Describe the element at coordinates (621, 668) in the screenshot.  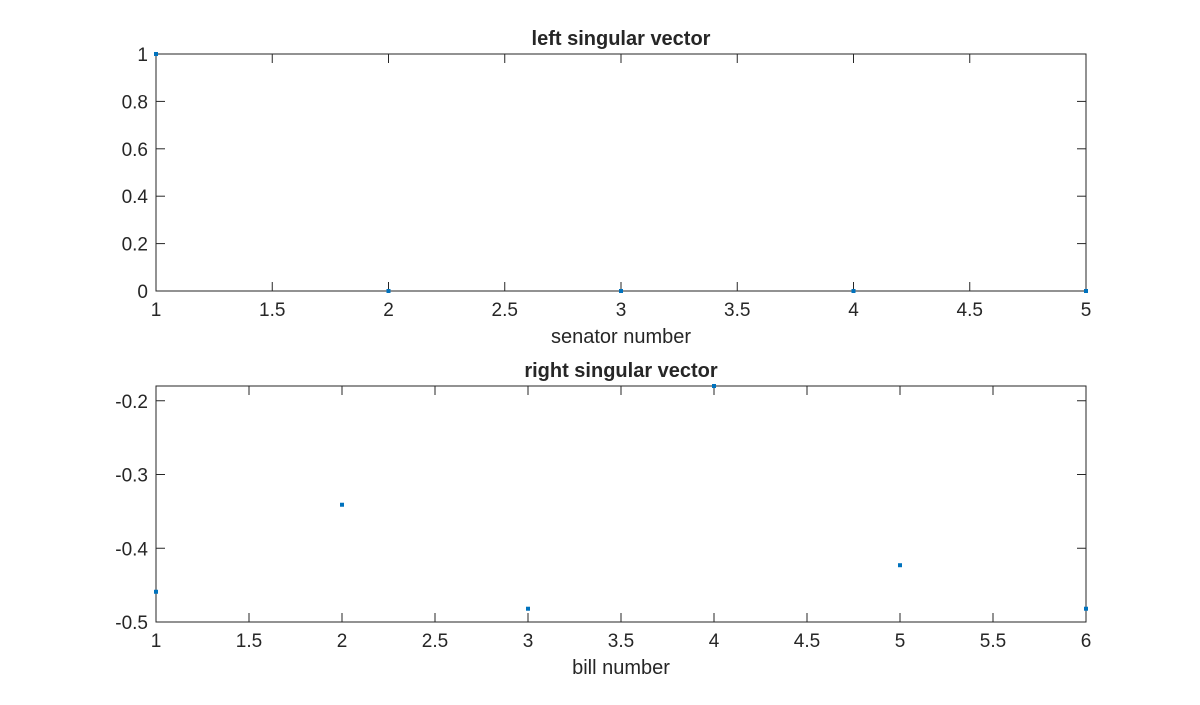
I see `chart-1-xlabel: bill number` at that location.